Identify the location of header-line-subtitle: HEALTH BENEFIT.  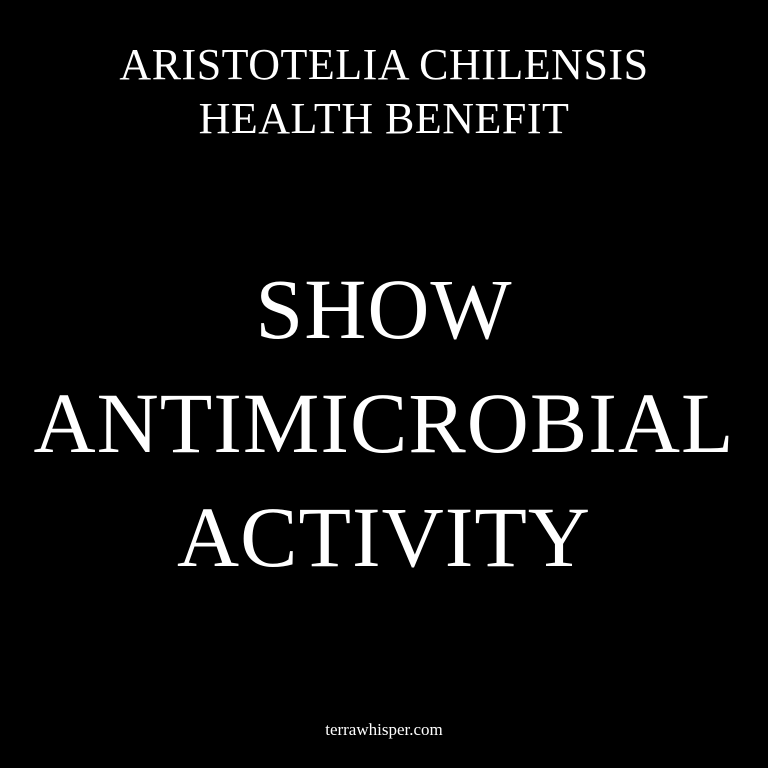
(384, 118).